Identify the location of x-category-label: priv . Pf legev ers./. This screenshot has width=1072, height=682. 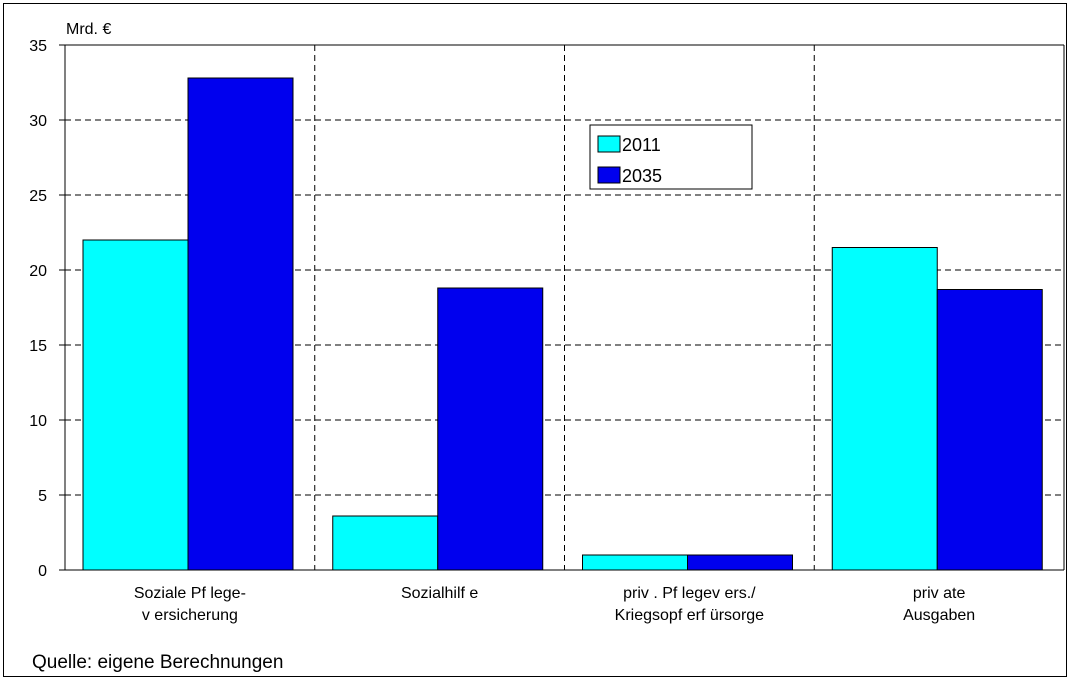
(689, 593).